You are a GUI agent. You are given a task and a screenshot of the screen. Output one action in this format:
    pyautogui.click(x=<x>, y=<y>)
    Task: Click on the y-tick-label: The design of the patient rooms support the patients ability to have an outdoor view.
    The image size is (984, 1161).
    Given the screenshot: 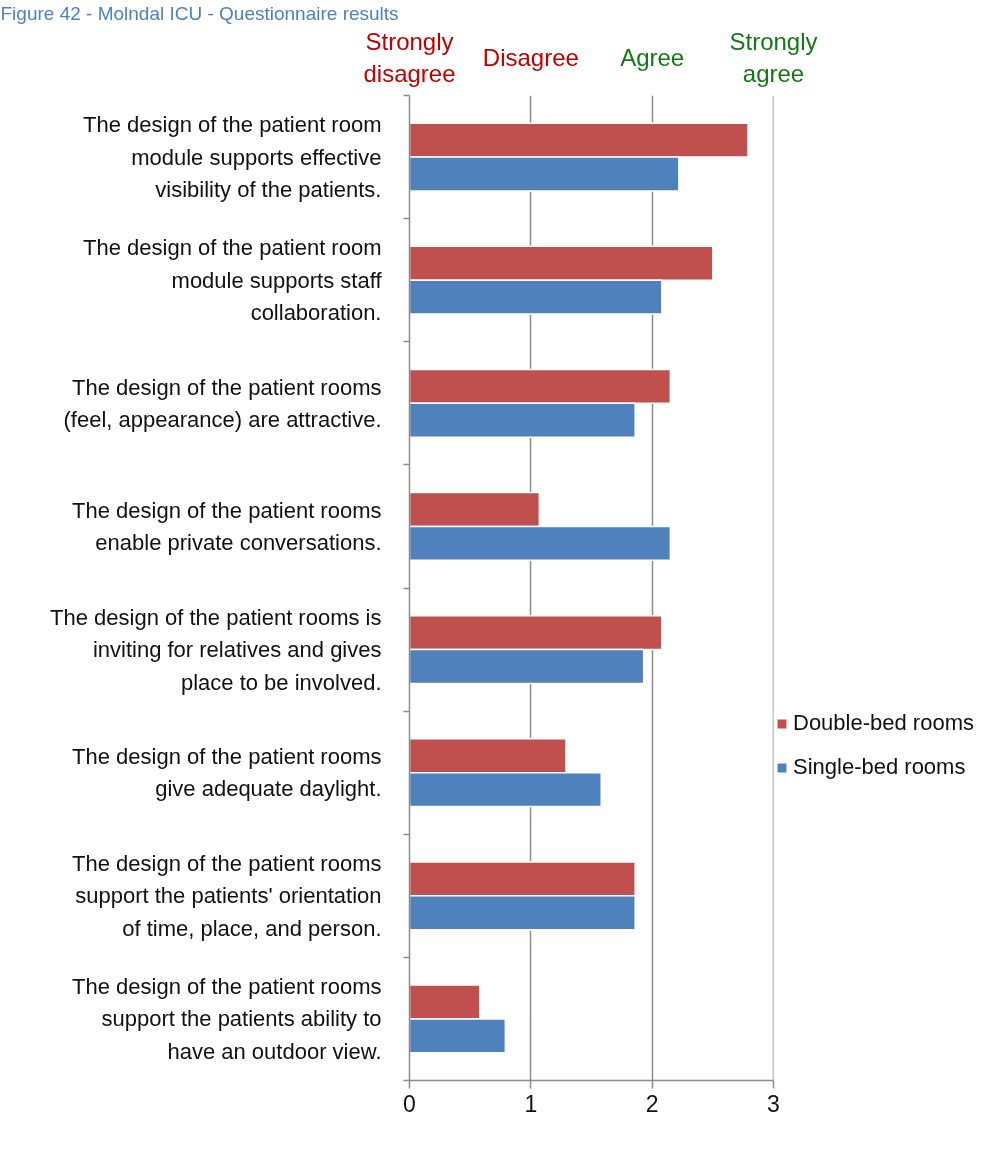 What is the action you would take?
    pyautogui.click(x=227, y=1018)
    